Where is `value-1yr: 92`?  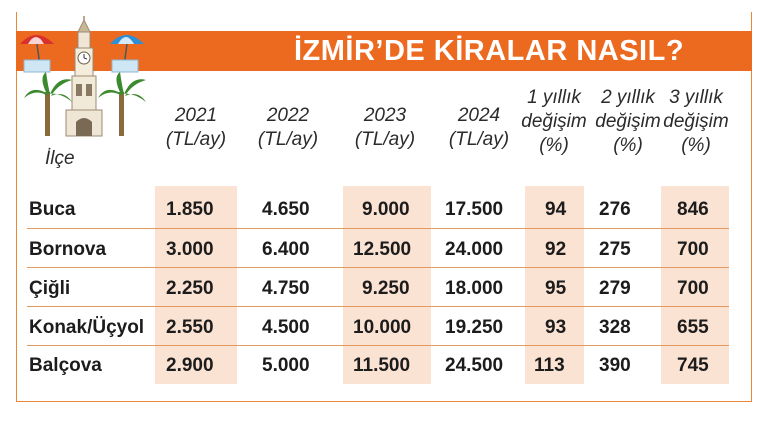
value-1yr: 92 is located at coordinates (556, 249).